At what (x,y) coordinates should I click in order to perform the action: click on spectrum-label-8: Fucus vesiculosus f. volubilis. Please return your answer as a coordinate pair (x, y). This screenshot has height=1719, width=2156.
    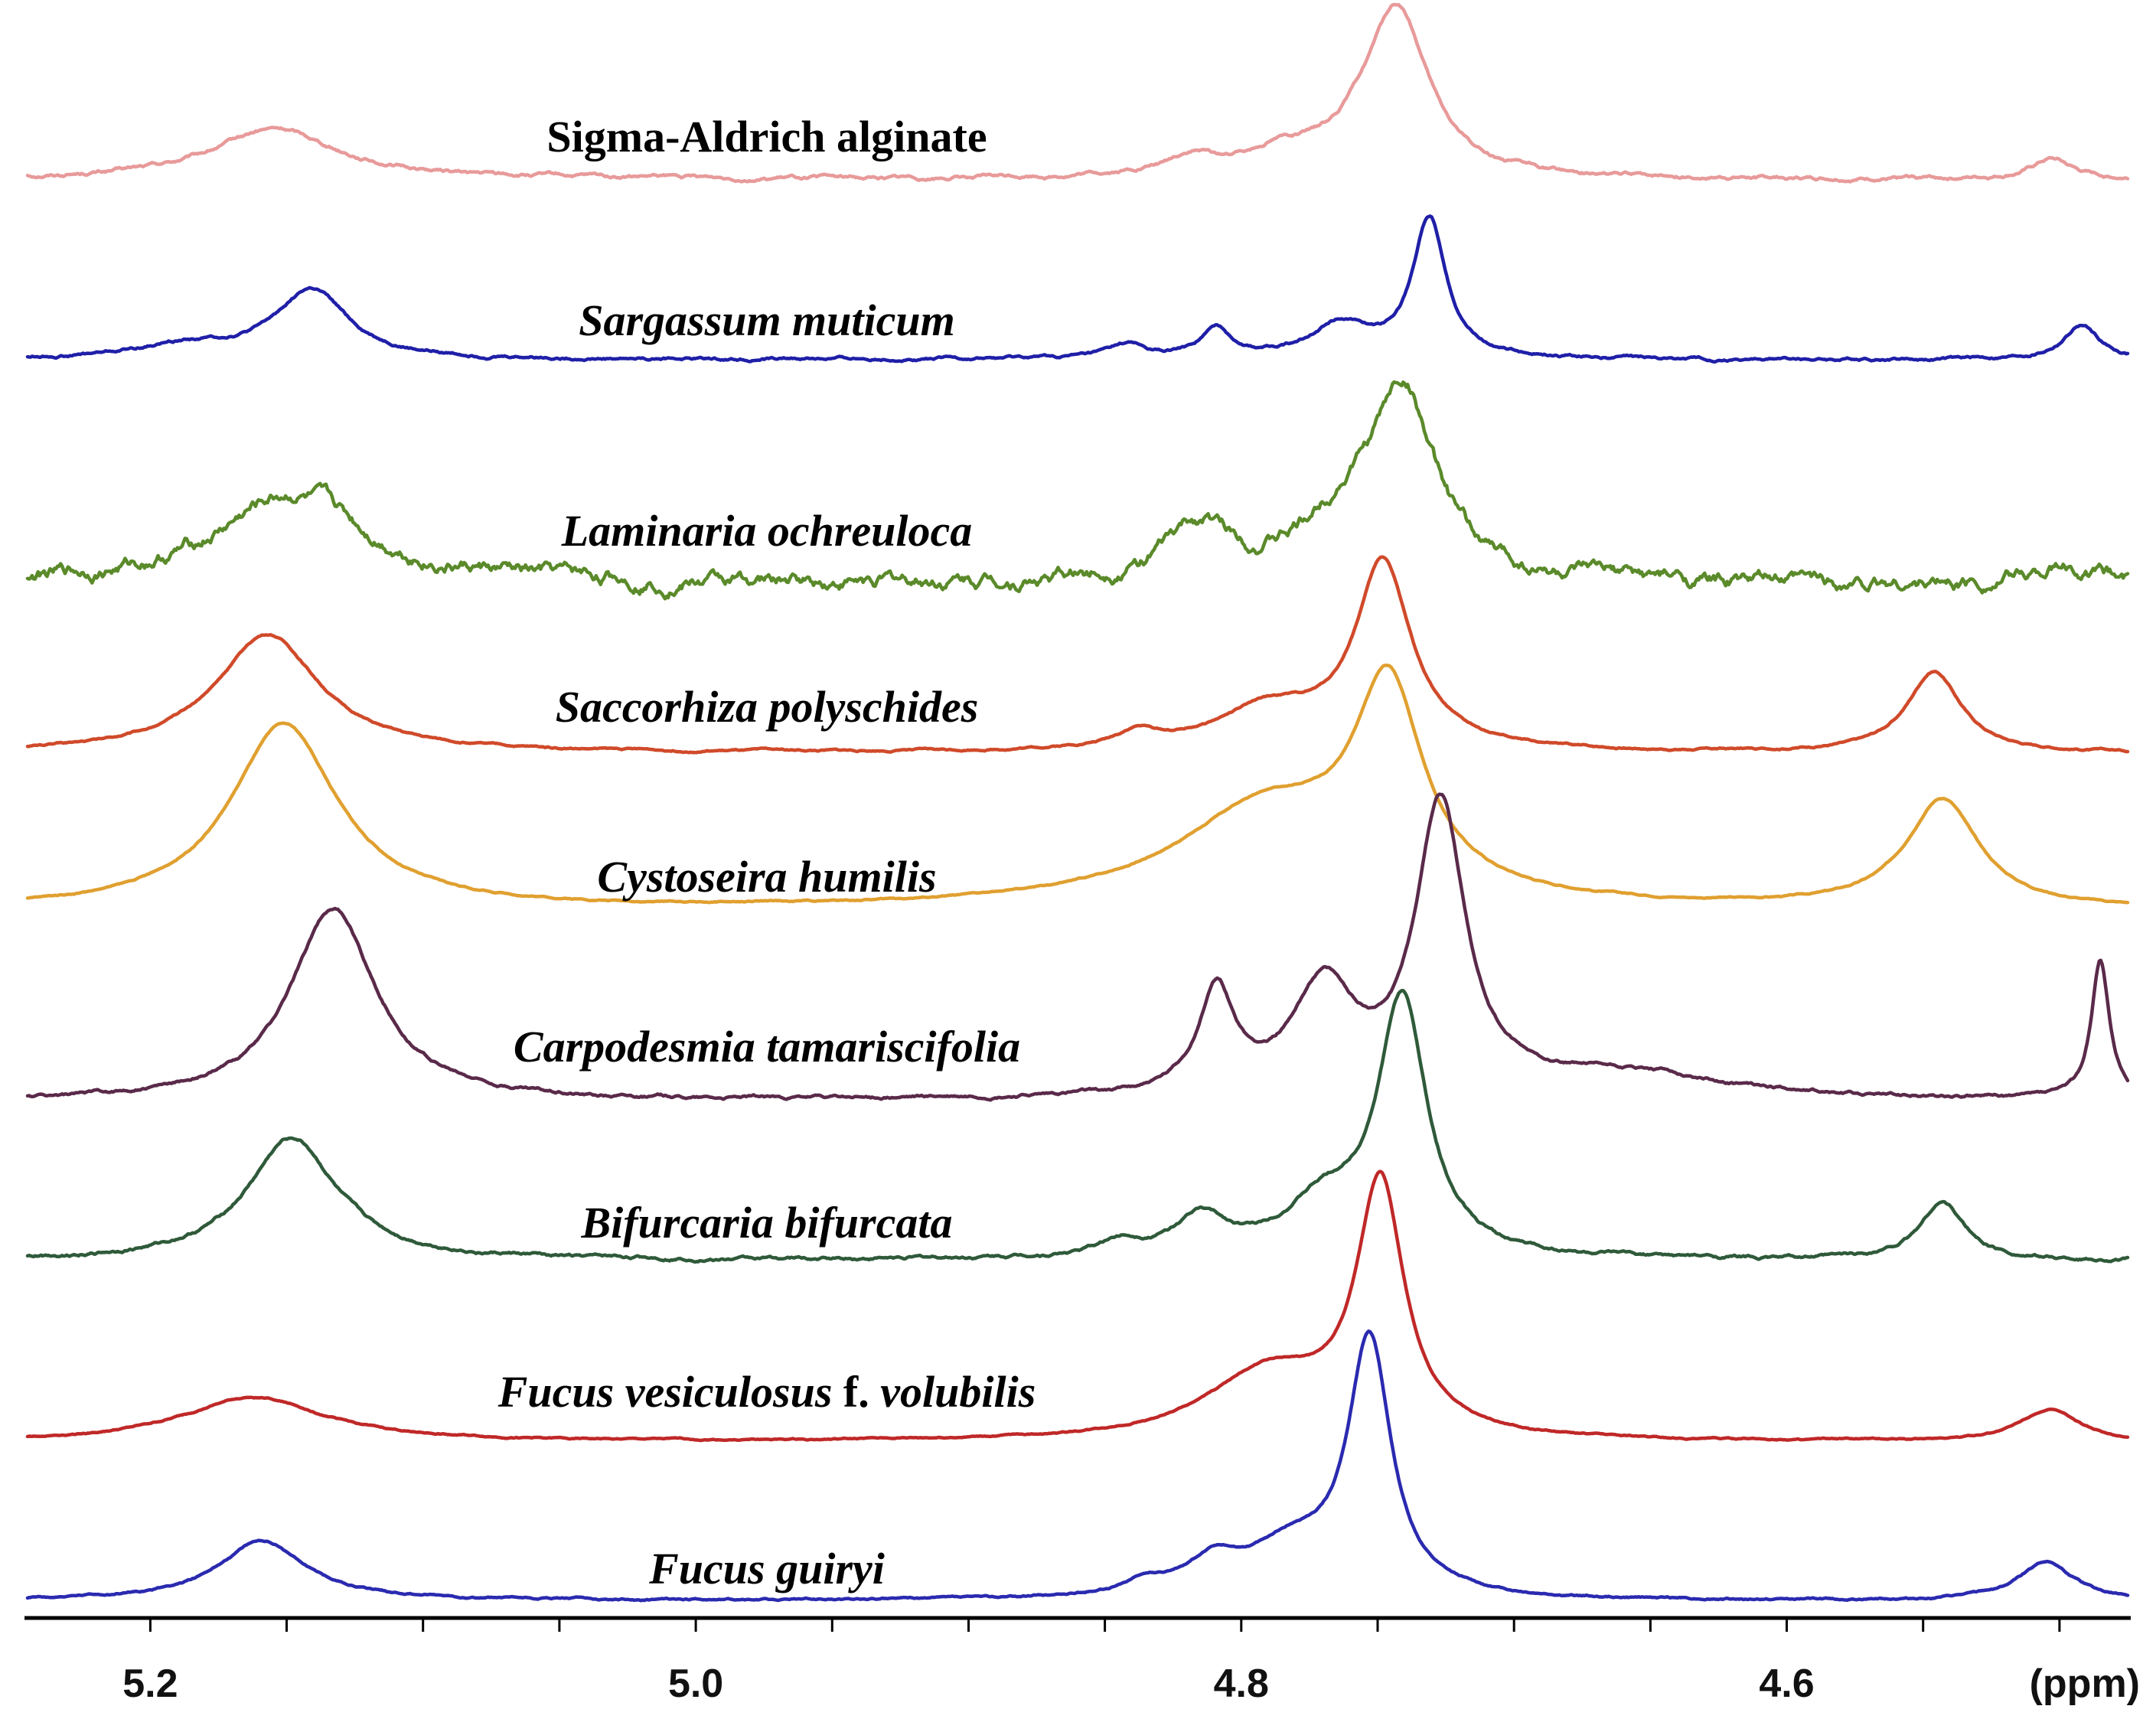
    Looking at the image, I should click on (766, 1392).